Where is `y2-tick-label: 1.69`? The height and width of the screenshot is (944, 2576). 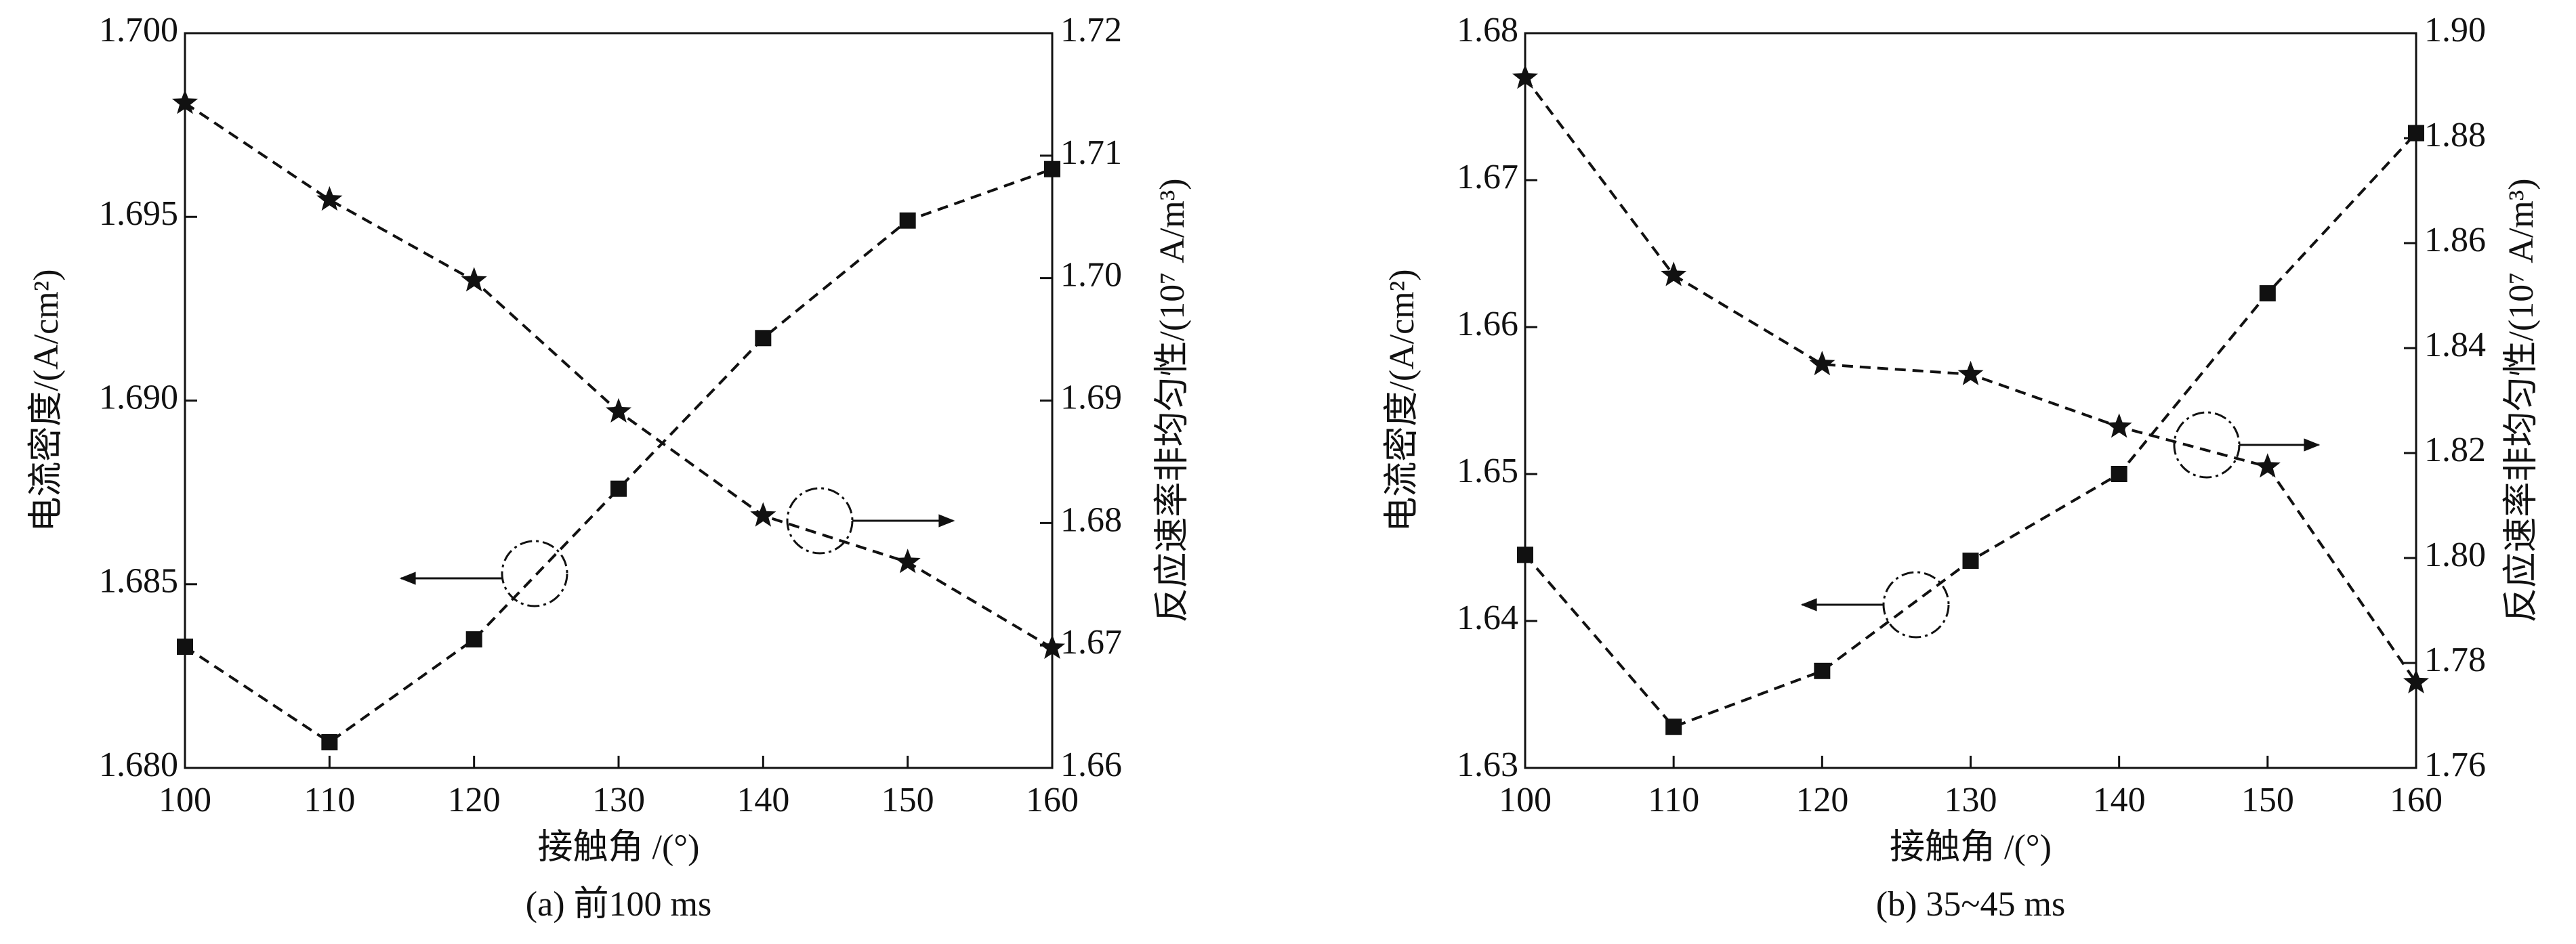
y2-tick-label: 1.69 is located at coordinates (1091, 397).